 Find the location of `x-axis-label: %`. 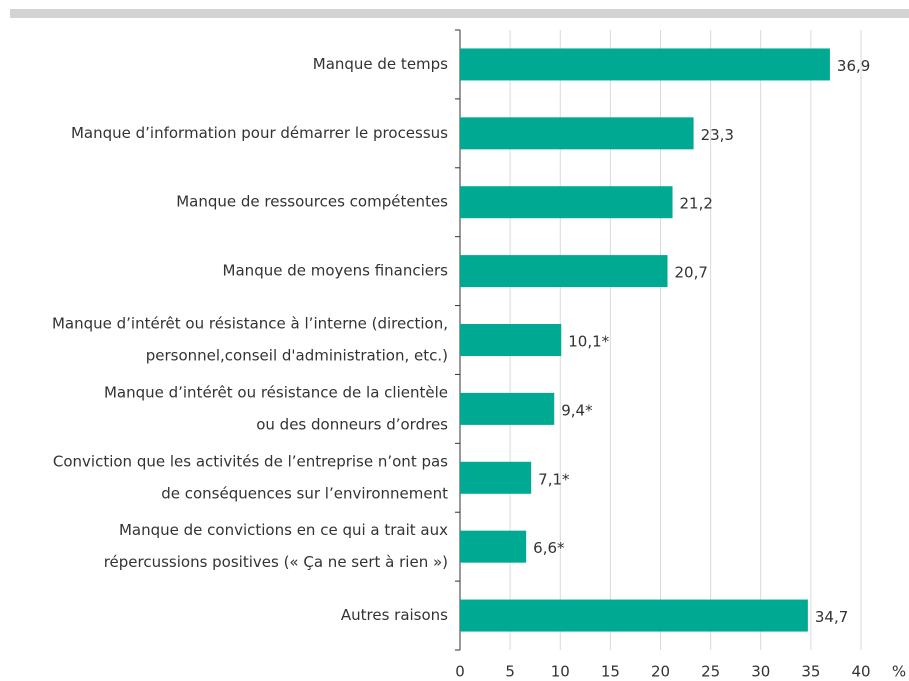

x-axis-label: % is located at coordinates (899, 672).